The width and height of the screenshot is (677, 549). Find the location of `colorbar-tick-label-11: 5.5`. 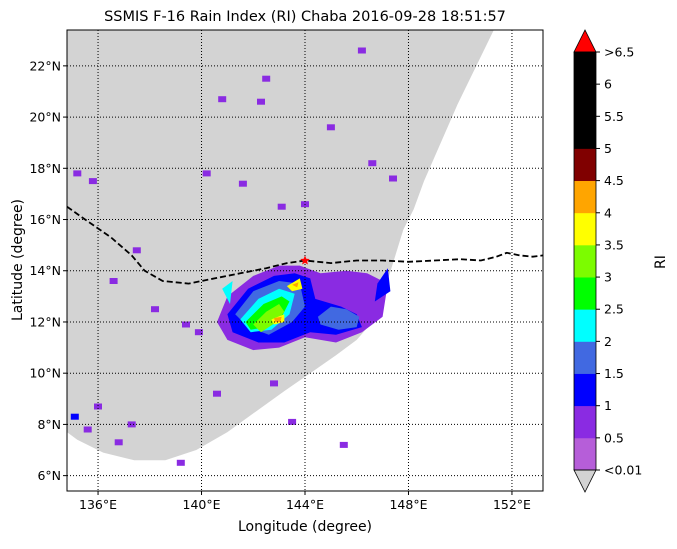

colorbar-tick-label-11: 5.5 is located at coordinates (614, 116).